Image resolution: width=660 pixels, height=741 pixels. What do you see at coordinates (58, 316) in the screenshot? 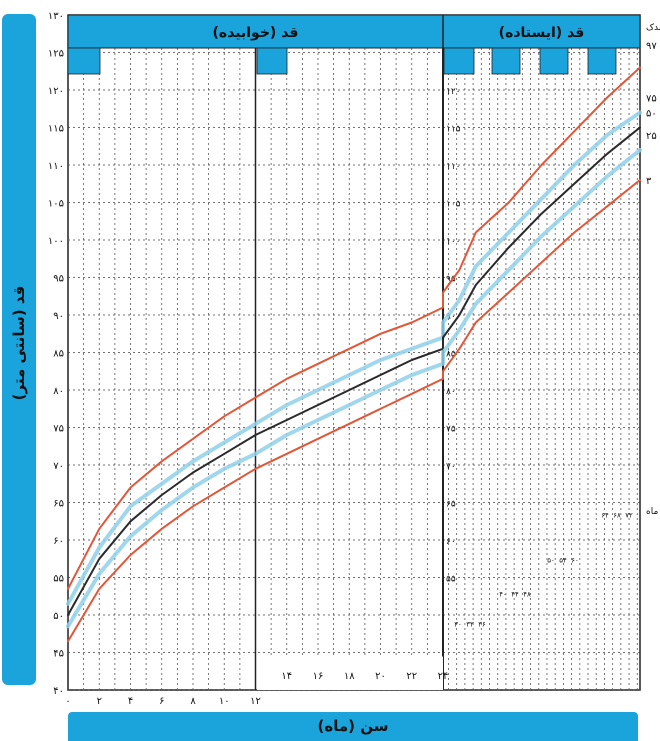
I see `y-tick-label: ۹۰` at bounding box center [58, 316].